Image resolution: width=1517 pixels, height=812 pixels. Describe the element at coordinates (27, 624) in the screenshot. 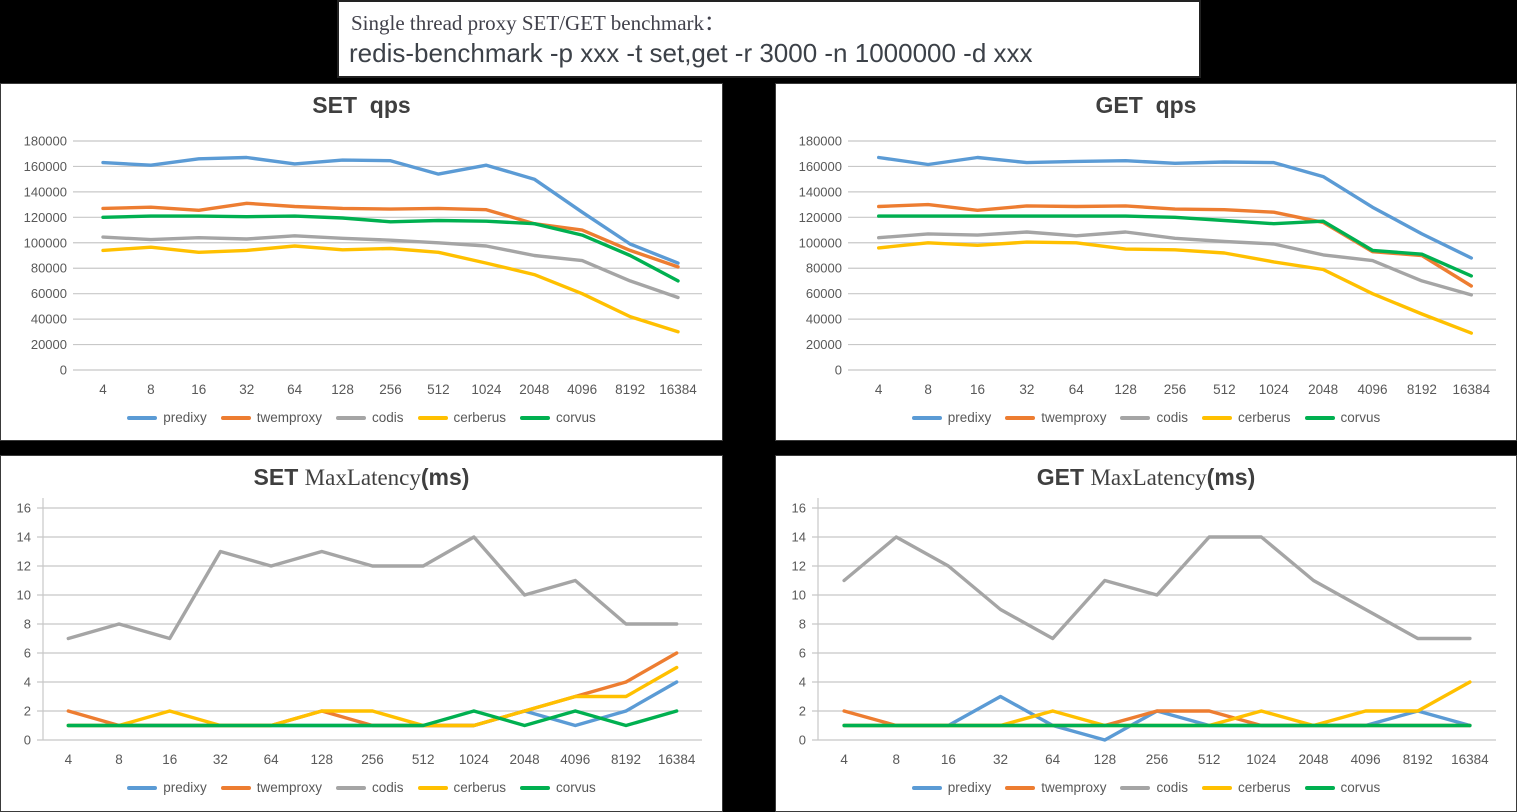

I see `y-tick-label: 8` at that location.